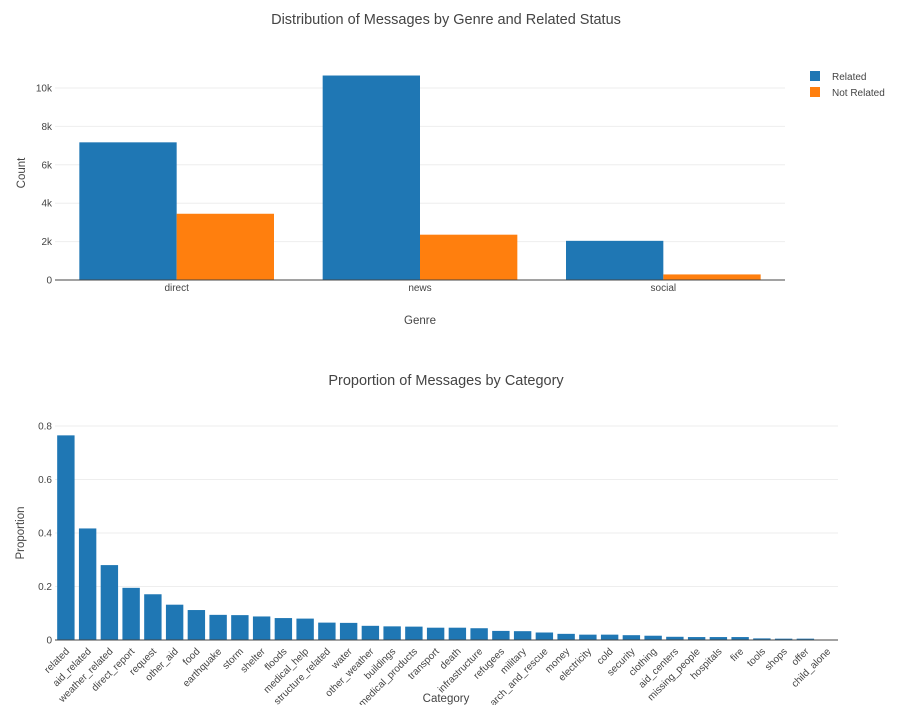 The height and width of the screenshot is (705, 898). What do you see at coordinates (446, 699) in the screenshot?
I see `category-x-axis-label: Category` at bounding box center [446, 699].